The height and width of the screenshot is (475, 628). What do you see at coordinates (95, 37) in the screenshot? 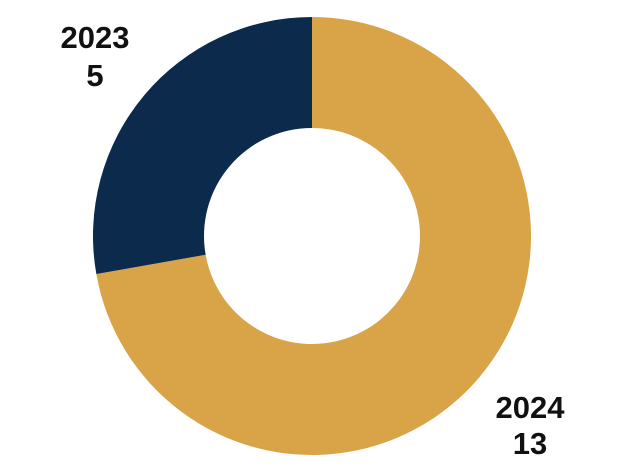
I see `slice-label-2023-category: 2023` at bounding box center [95, 37].